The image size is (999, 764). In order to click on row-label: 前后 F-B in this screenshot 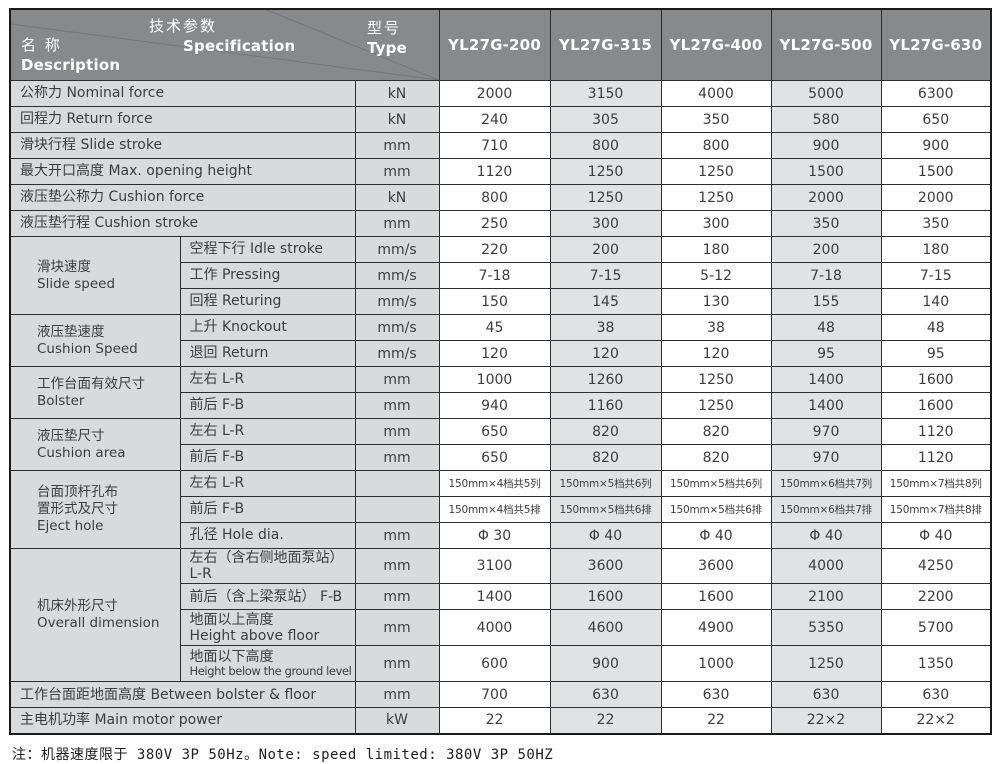, I will do `click(267, 405)`.